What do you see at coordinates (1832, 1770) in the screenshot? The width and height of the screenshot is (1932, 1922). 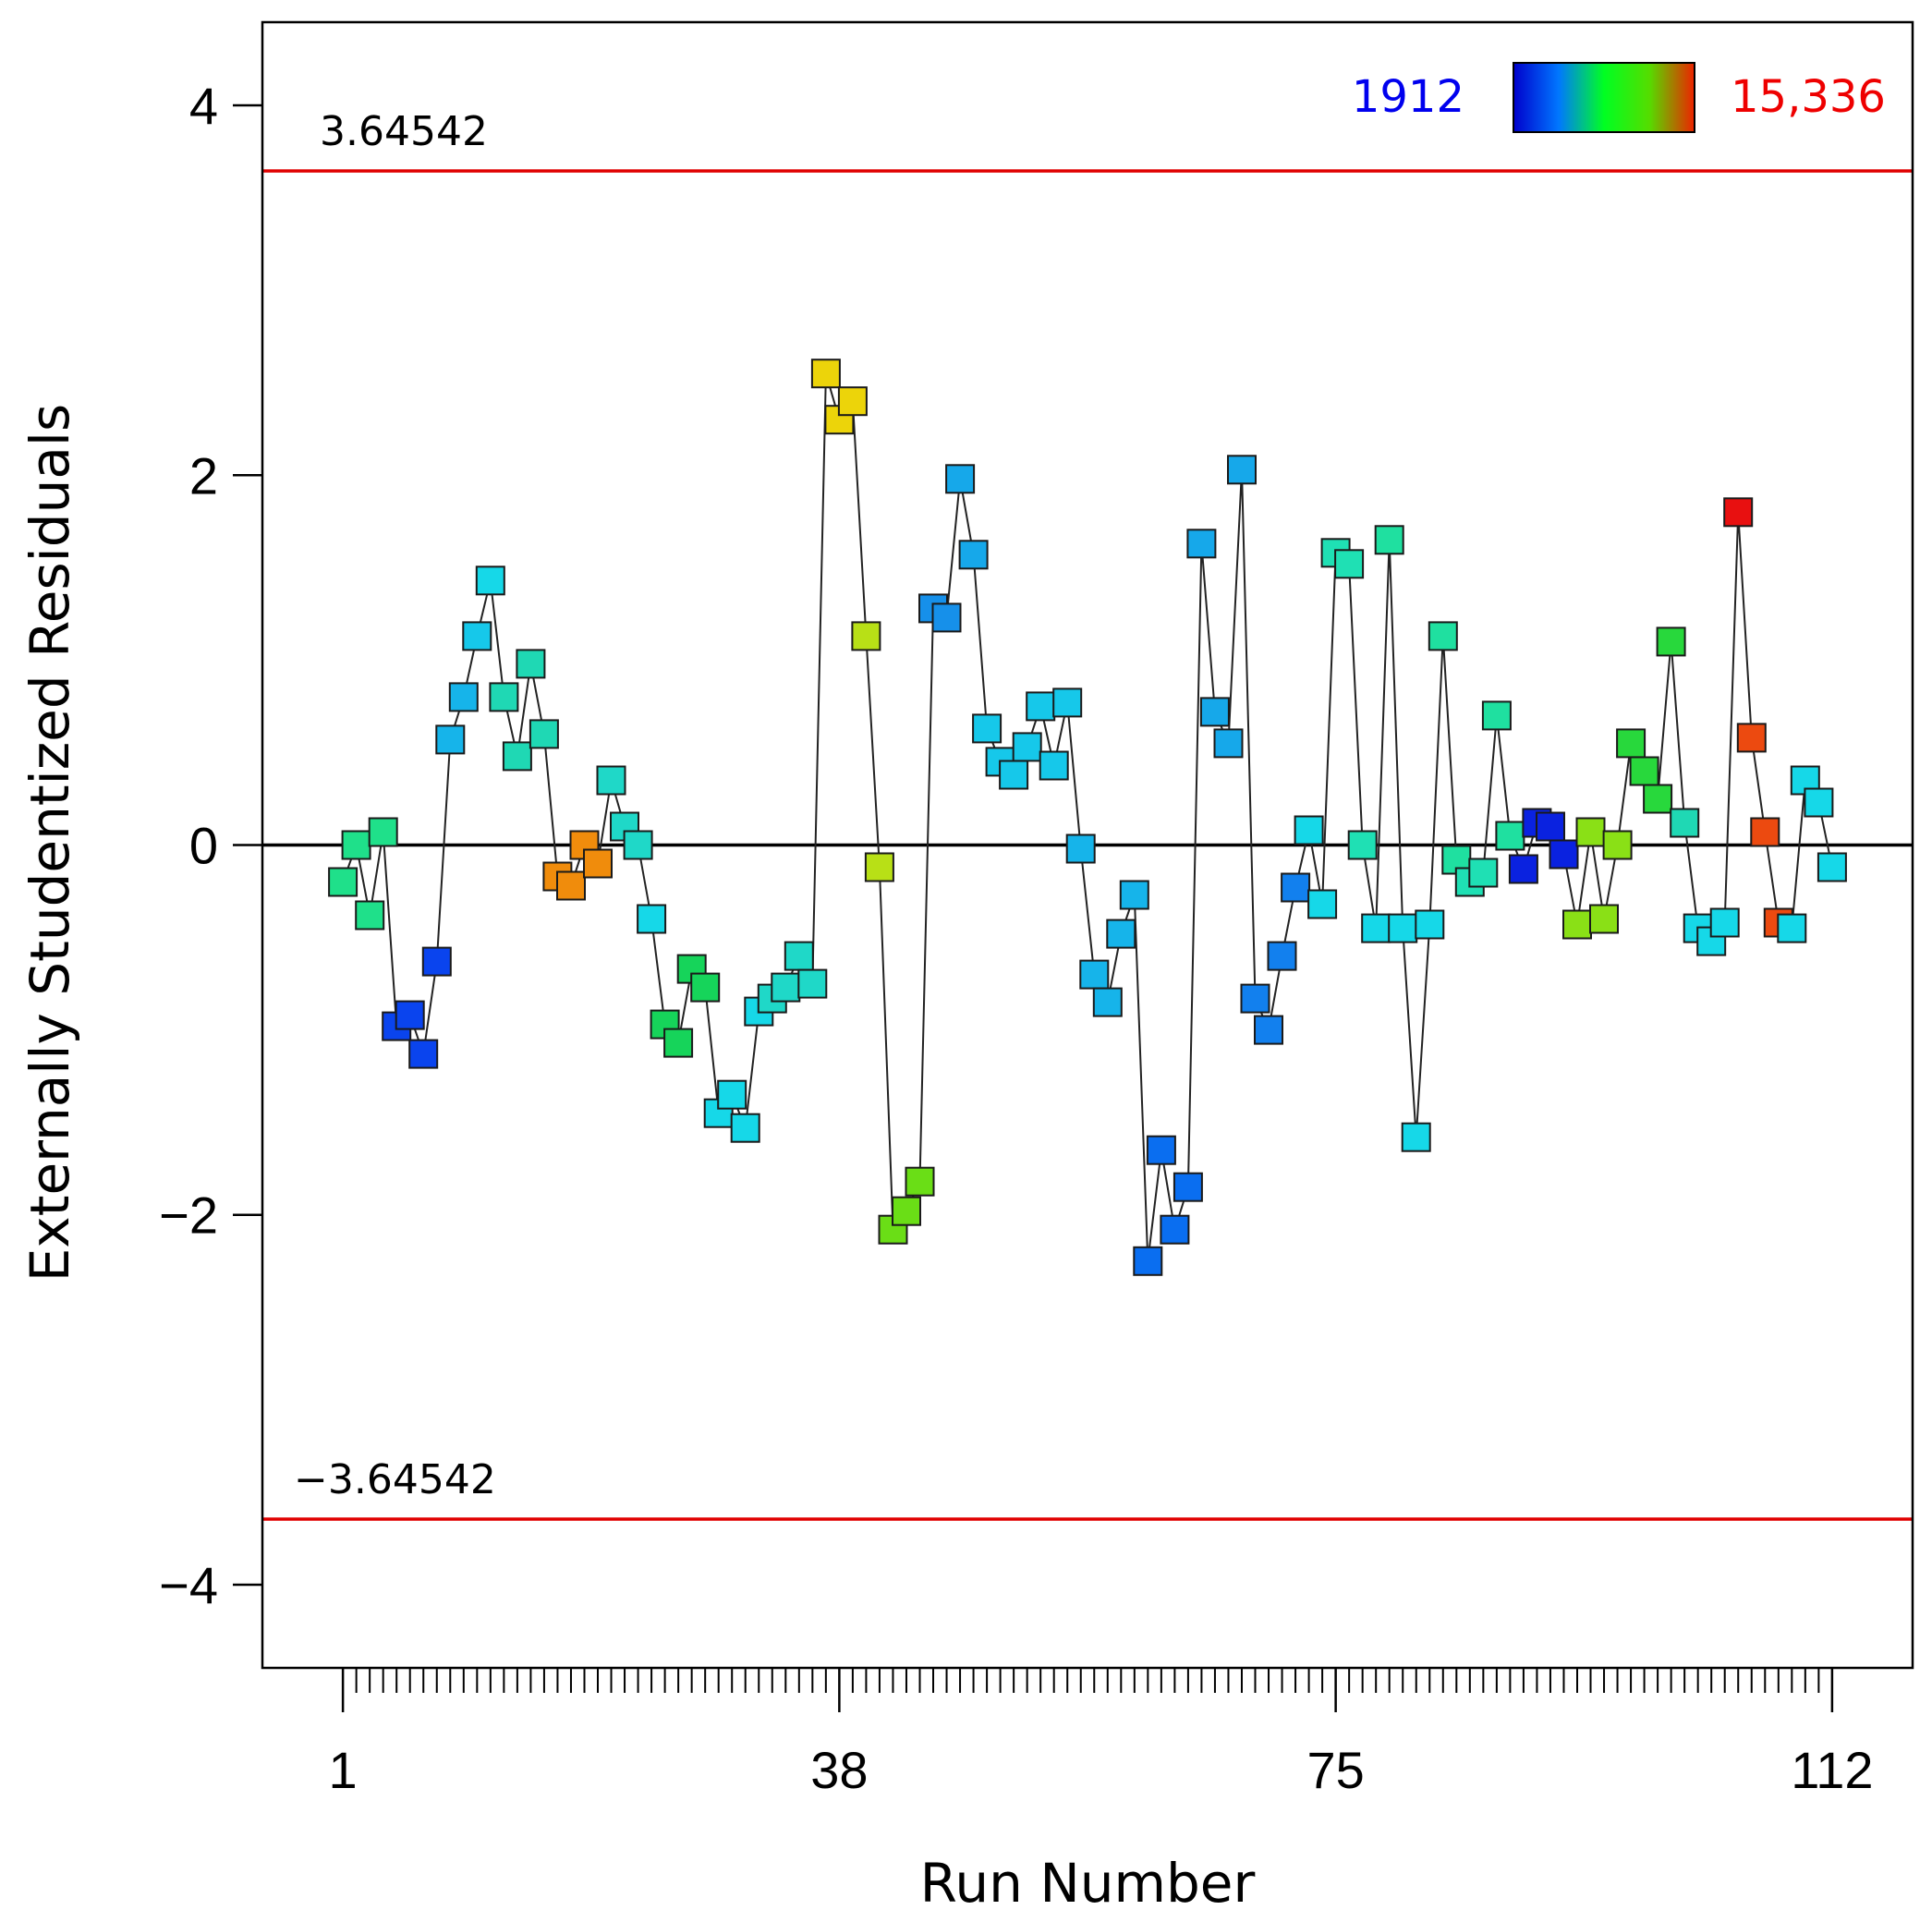 I see `x-tick-label: 112` at bounding box center [1832, 1770].